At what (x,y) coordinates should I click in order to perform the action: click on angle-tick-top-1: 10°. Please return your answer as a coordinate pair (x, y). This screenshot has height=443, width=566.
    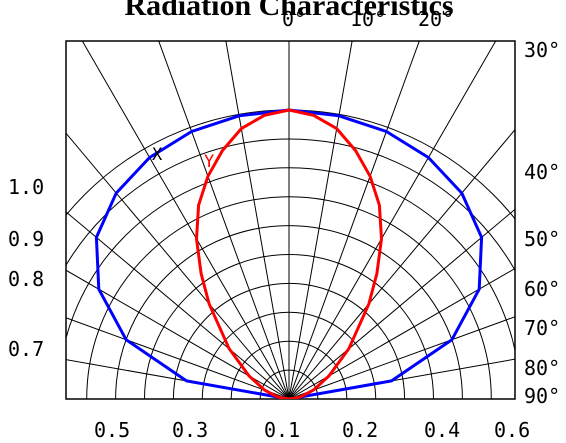
    Looking at the image, I should click on (368, 19).